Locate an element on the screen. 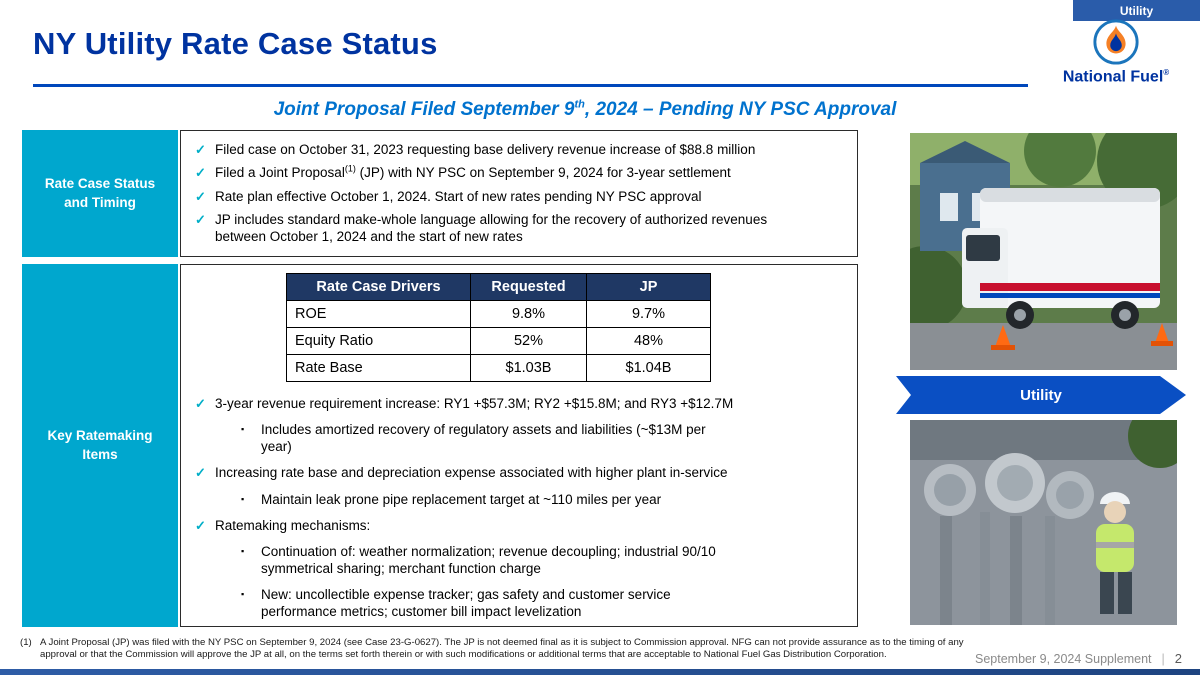  table-header-cell: Rate Case Drivers is located at coordinates (378, 287).